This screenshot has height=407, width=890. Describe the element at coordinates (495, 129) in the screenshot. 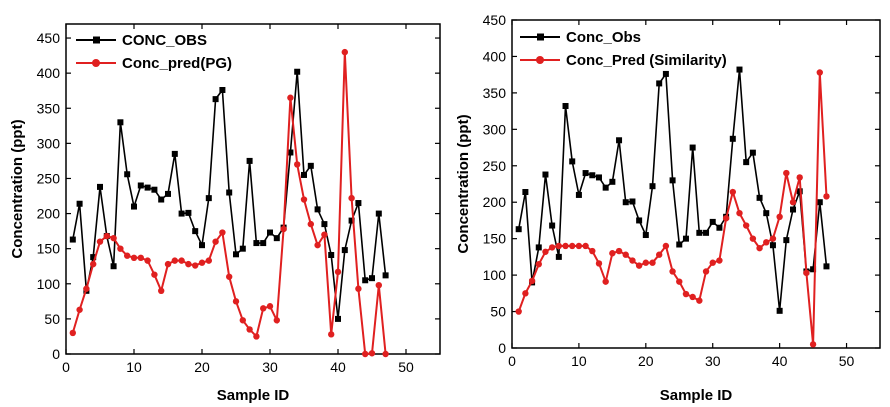

I see `y-tick-label: 300` at that location.